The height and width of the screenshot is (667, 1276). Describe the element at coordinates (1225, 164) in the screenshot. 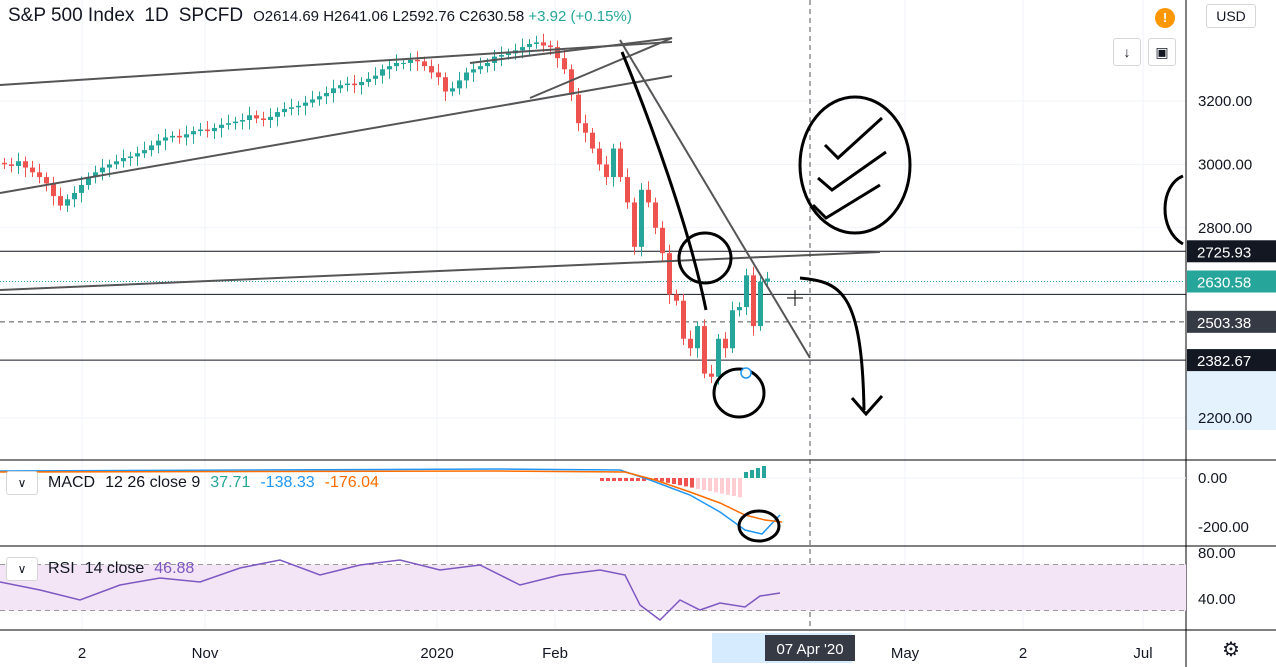

I see `axis-tick-label: 3000.00` at that location.